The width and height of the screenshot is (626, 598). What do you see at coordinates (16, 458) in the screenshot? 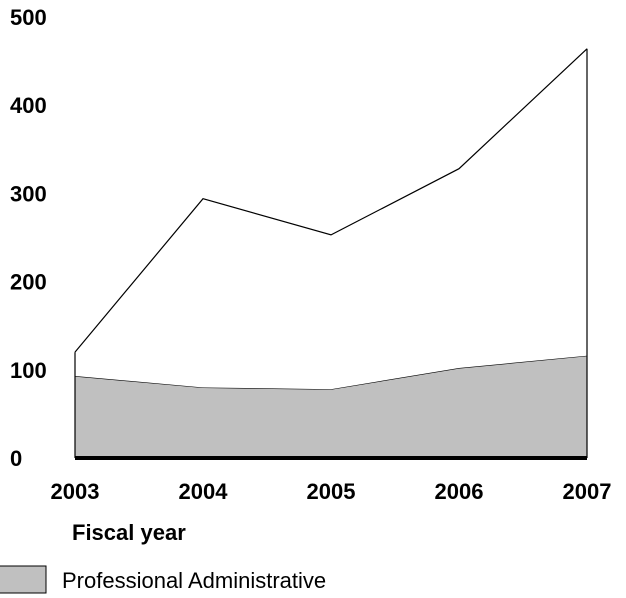
I see `y-tick-label-0: 0` at bounding box center [16, 458].